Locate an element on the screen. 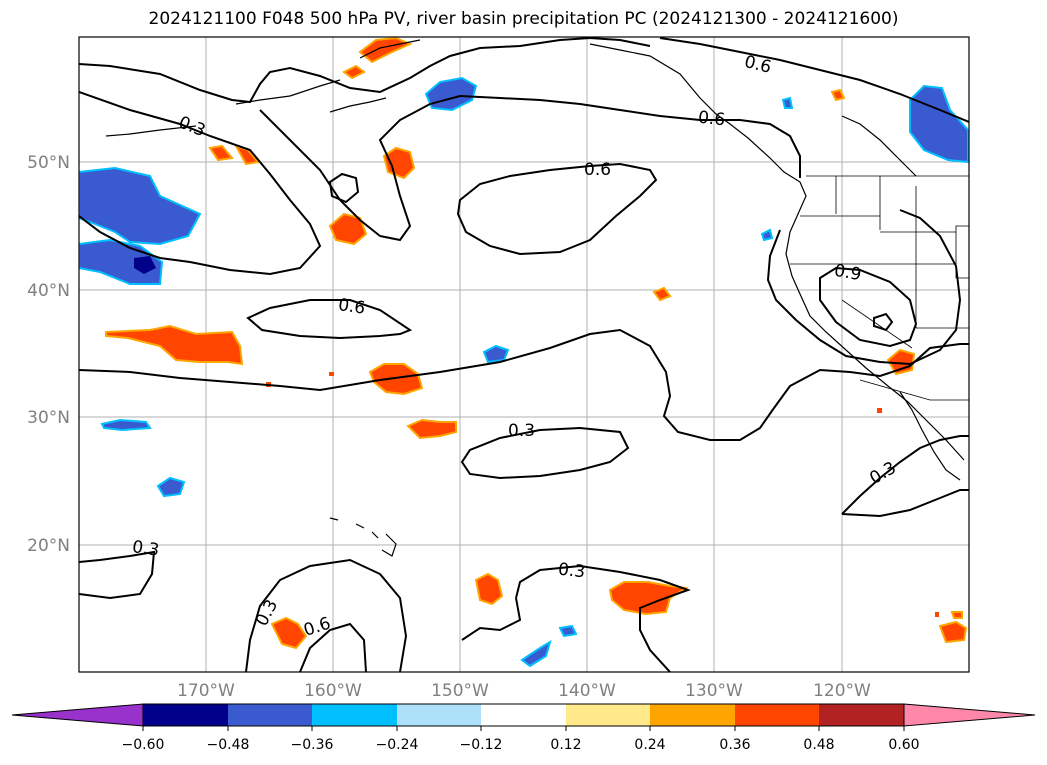 The height and width of the screenshot is (765, 1047). colorbar-tick-label: 0.60 is located at coordinates (903, 745).